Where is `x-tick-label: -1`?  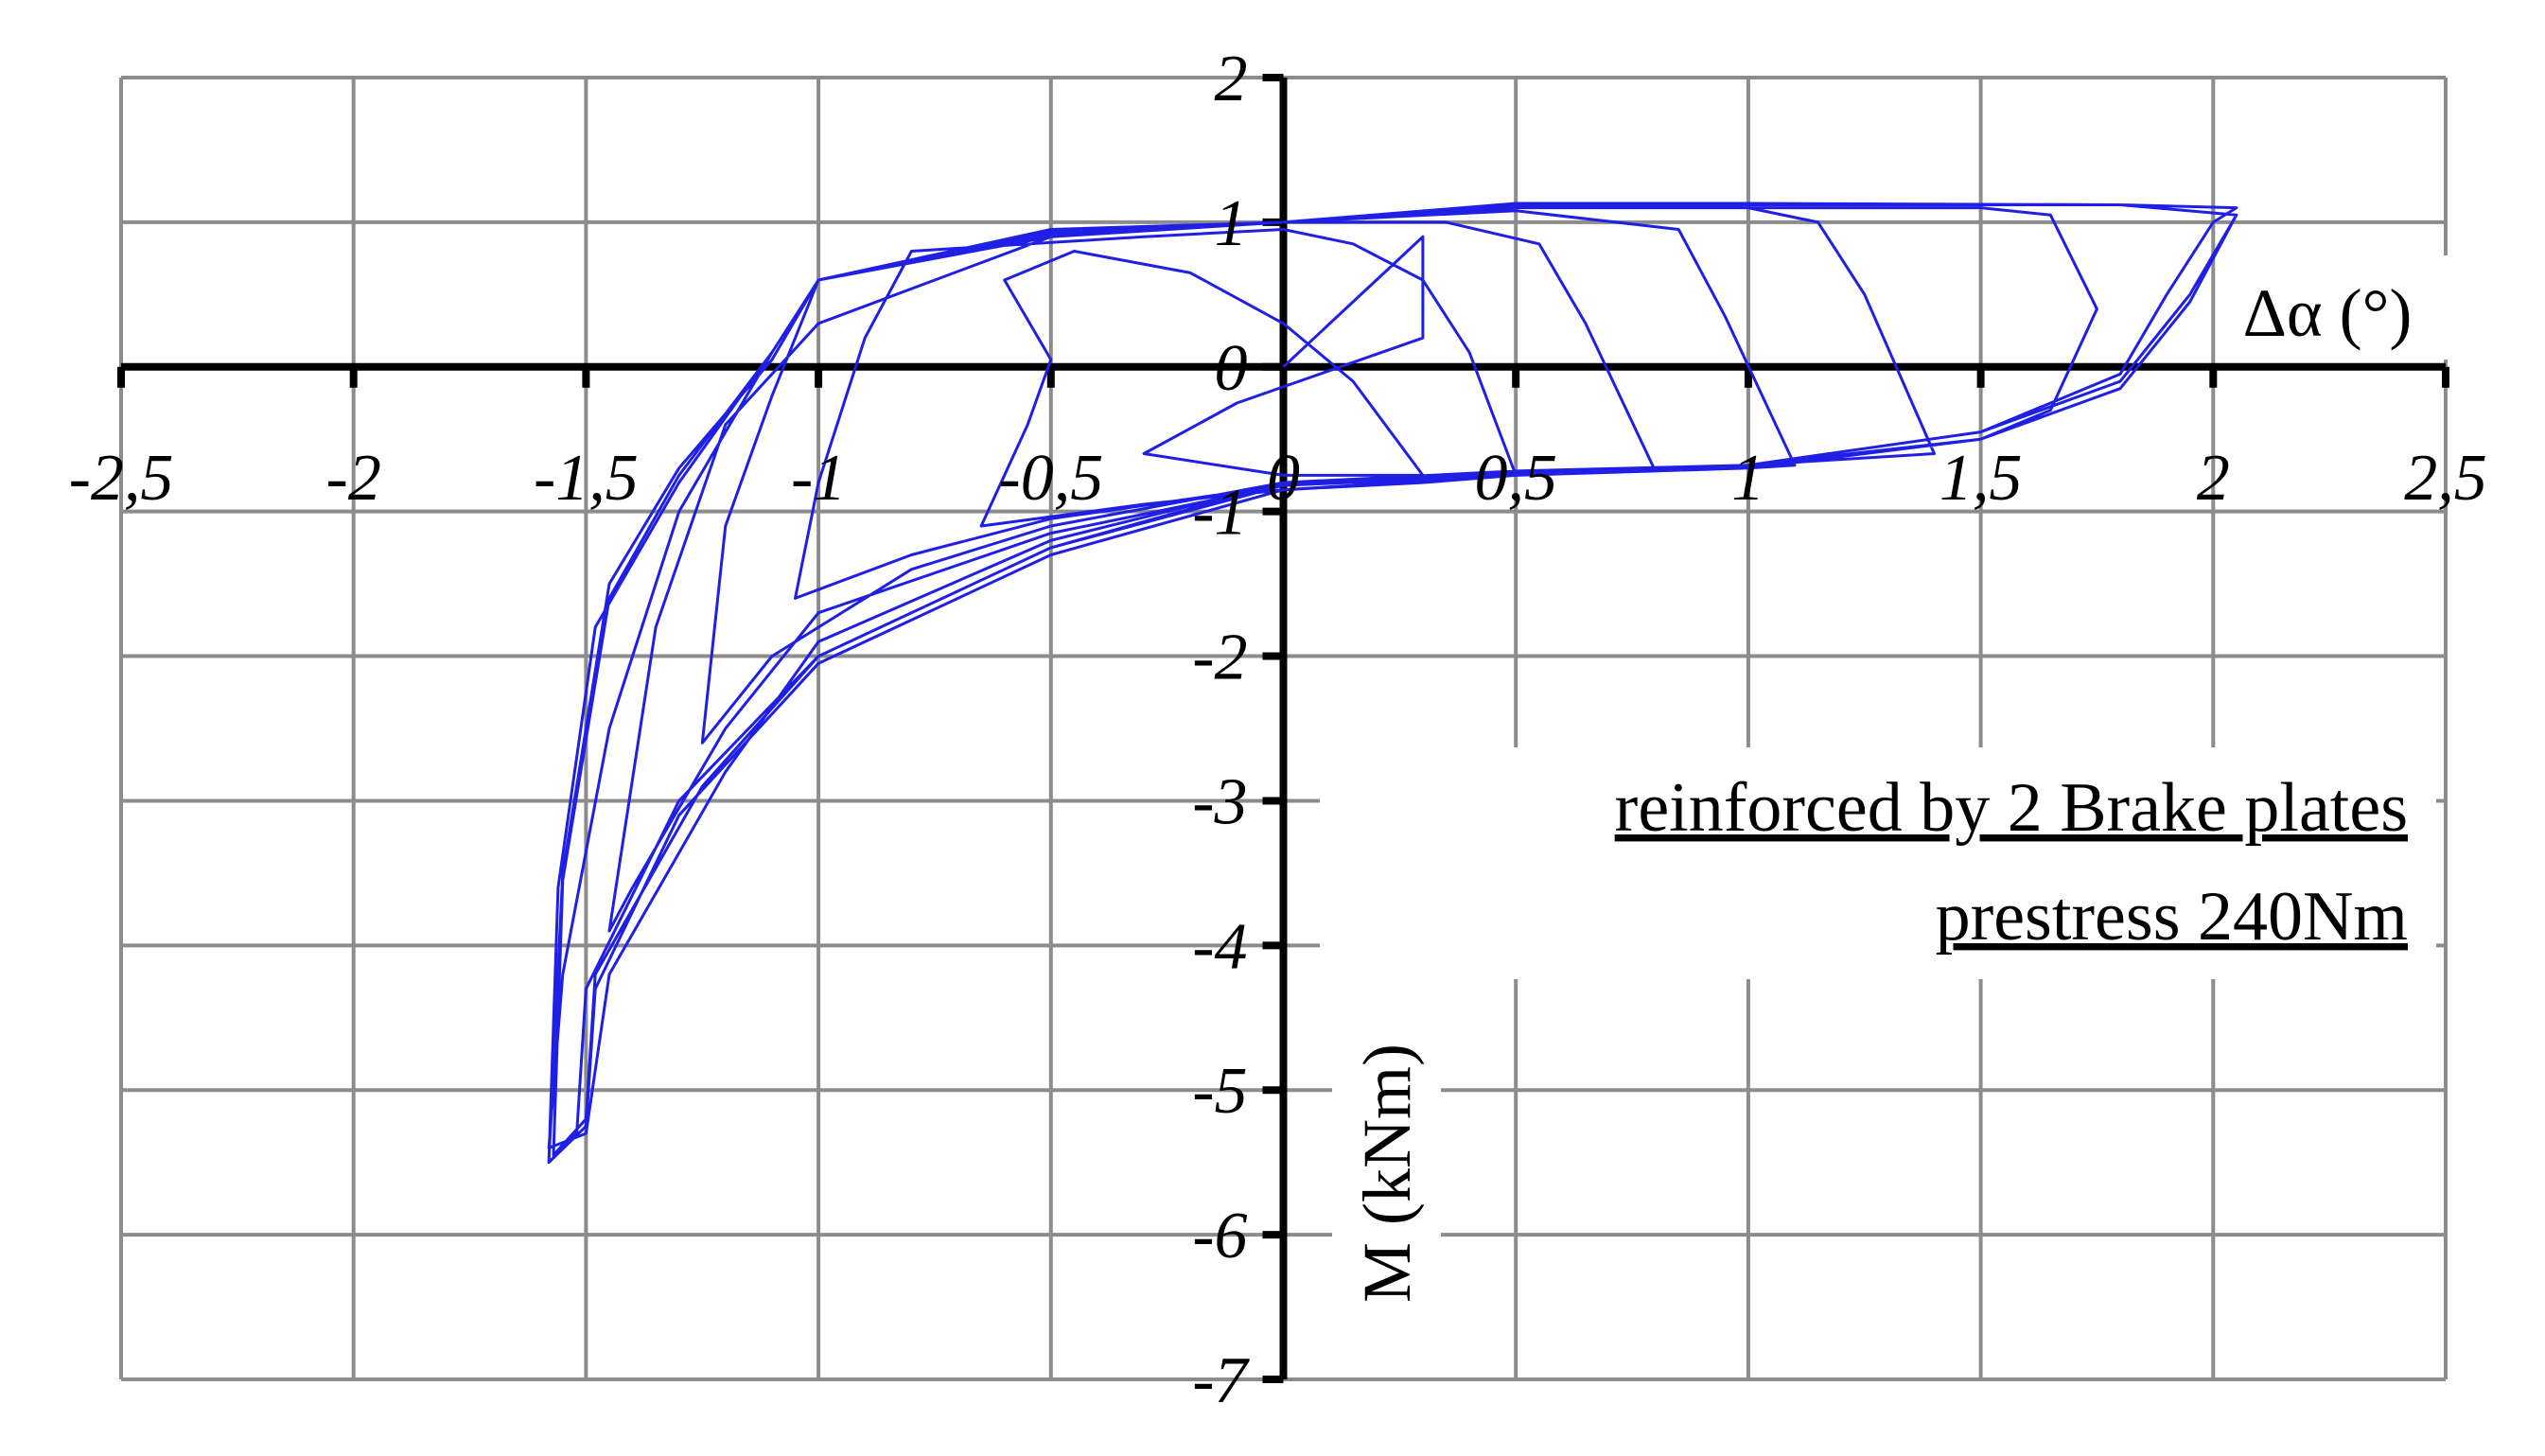
x-tick-label: -1 is located at coordinates (818, 478).